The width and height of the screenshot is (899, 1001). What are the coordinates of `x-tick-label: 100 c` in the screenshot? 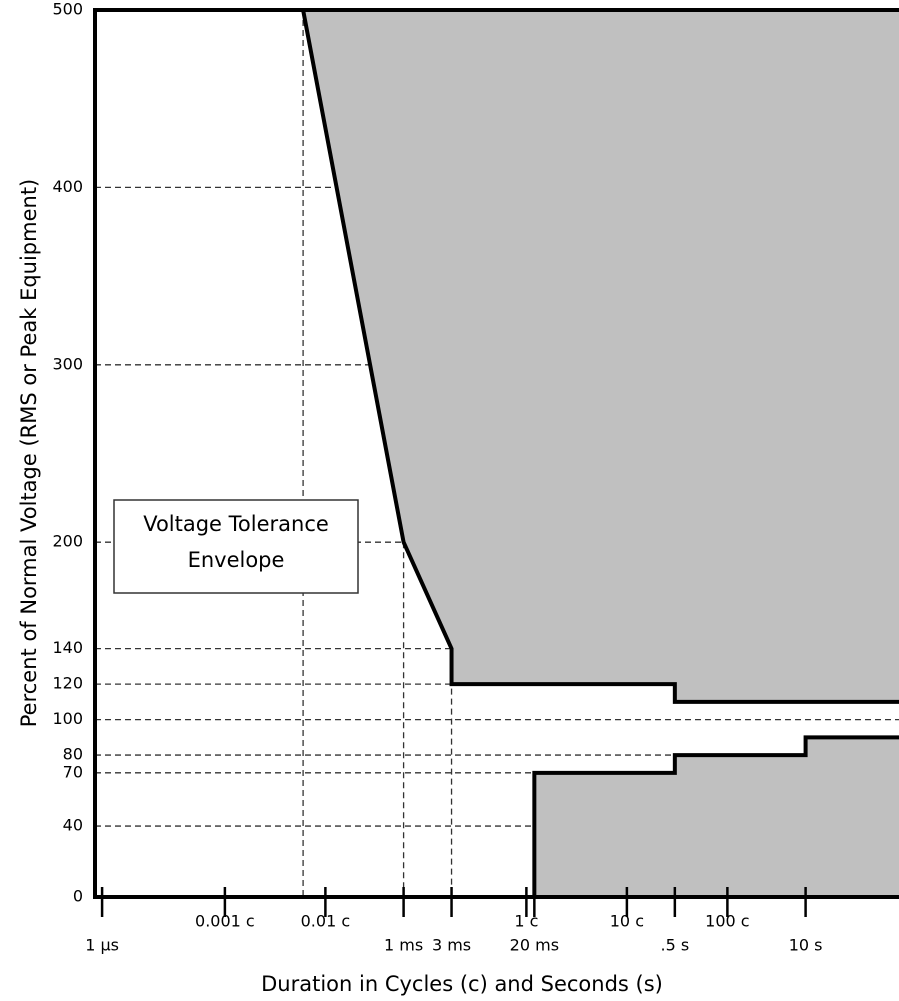 It's located at (727, 921).